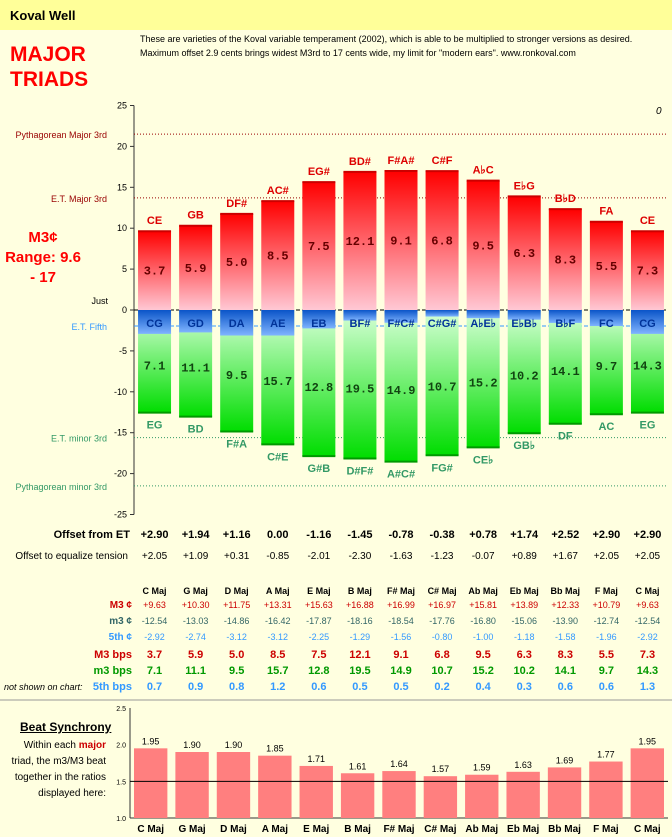 The height and width of the screenshot is (837, 672). I want to click on table-cell: -13.90, so click(566, 621).